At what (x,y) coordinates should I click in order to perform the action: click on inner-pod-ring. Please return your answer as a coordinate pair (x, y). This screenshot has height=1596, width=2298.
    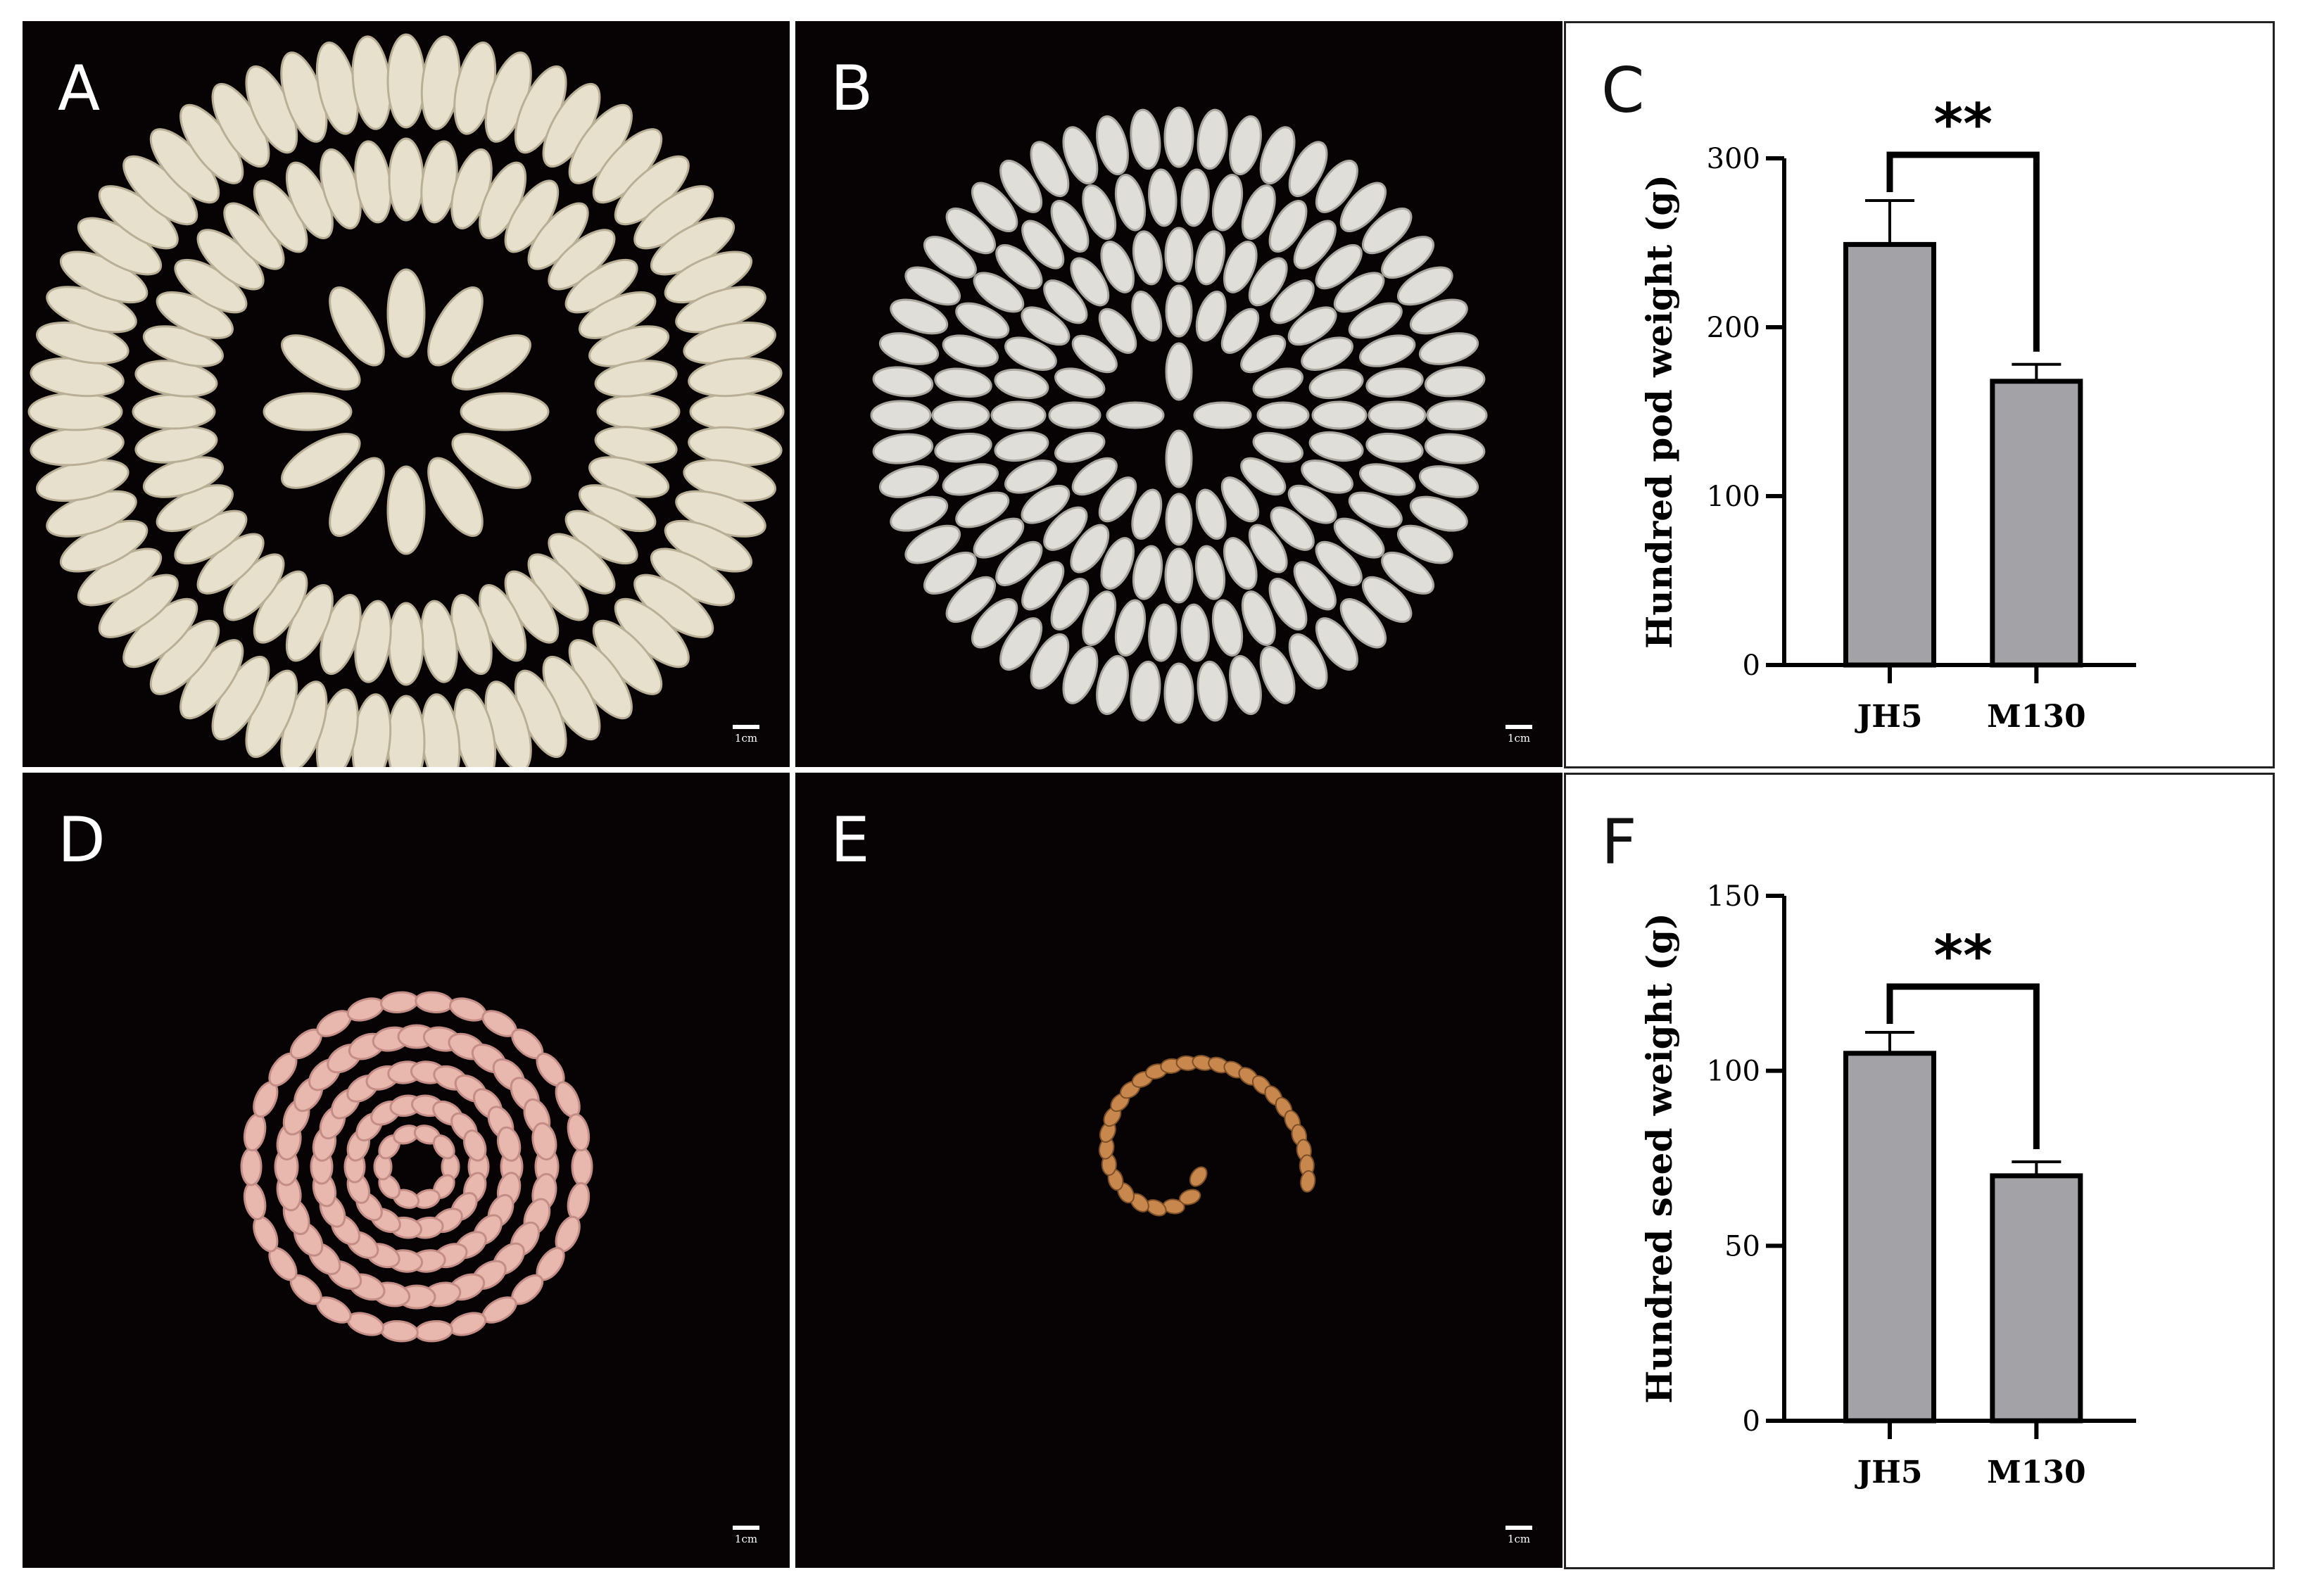
    Looking at the image, I should click on (407, 412).